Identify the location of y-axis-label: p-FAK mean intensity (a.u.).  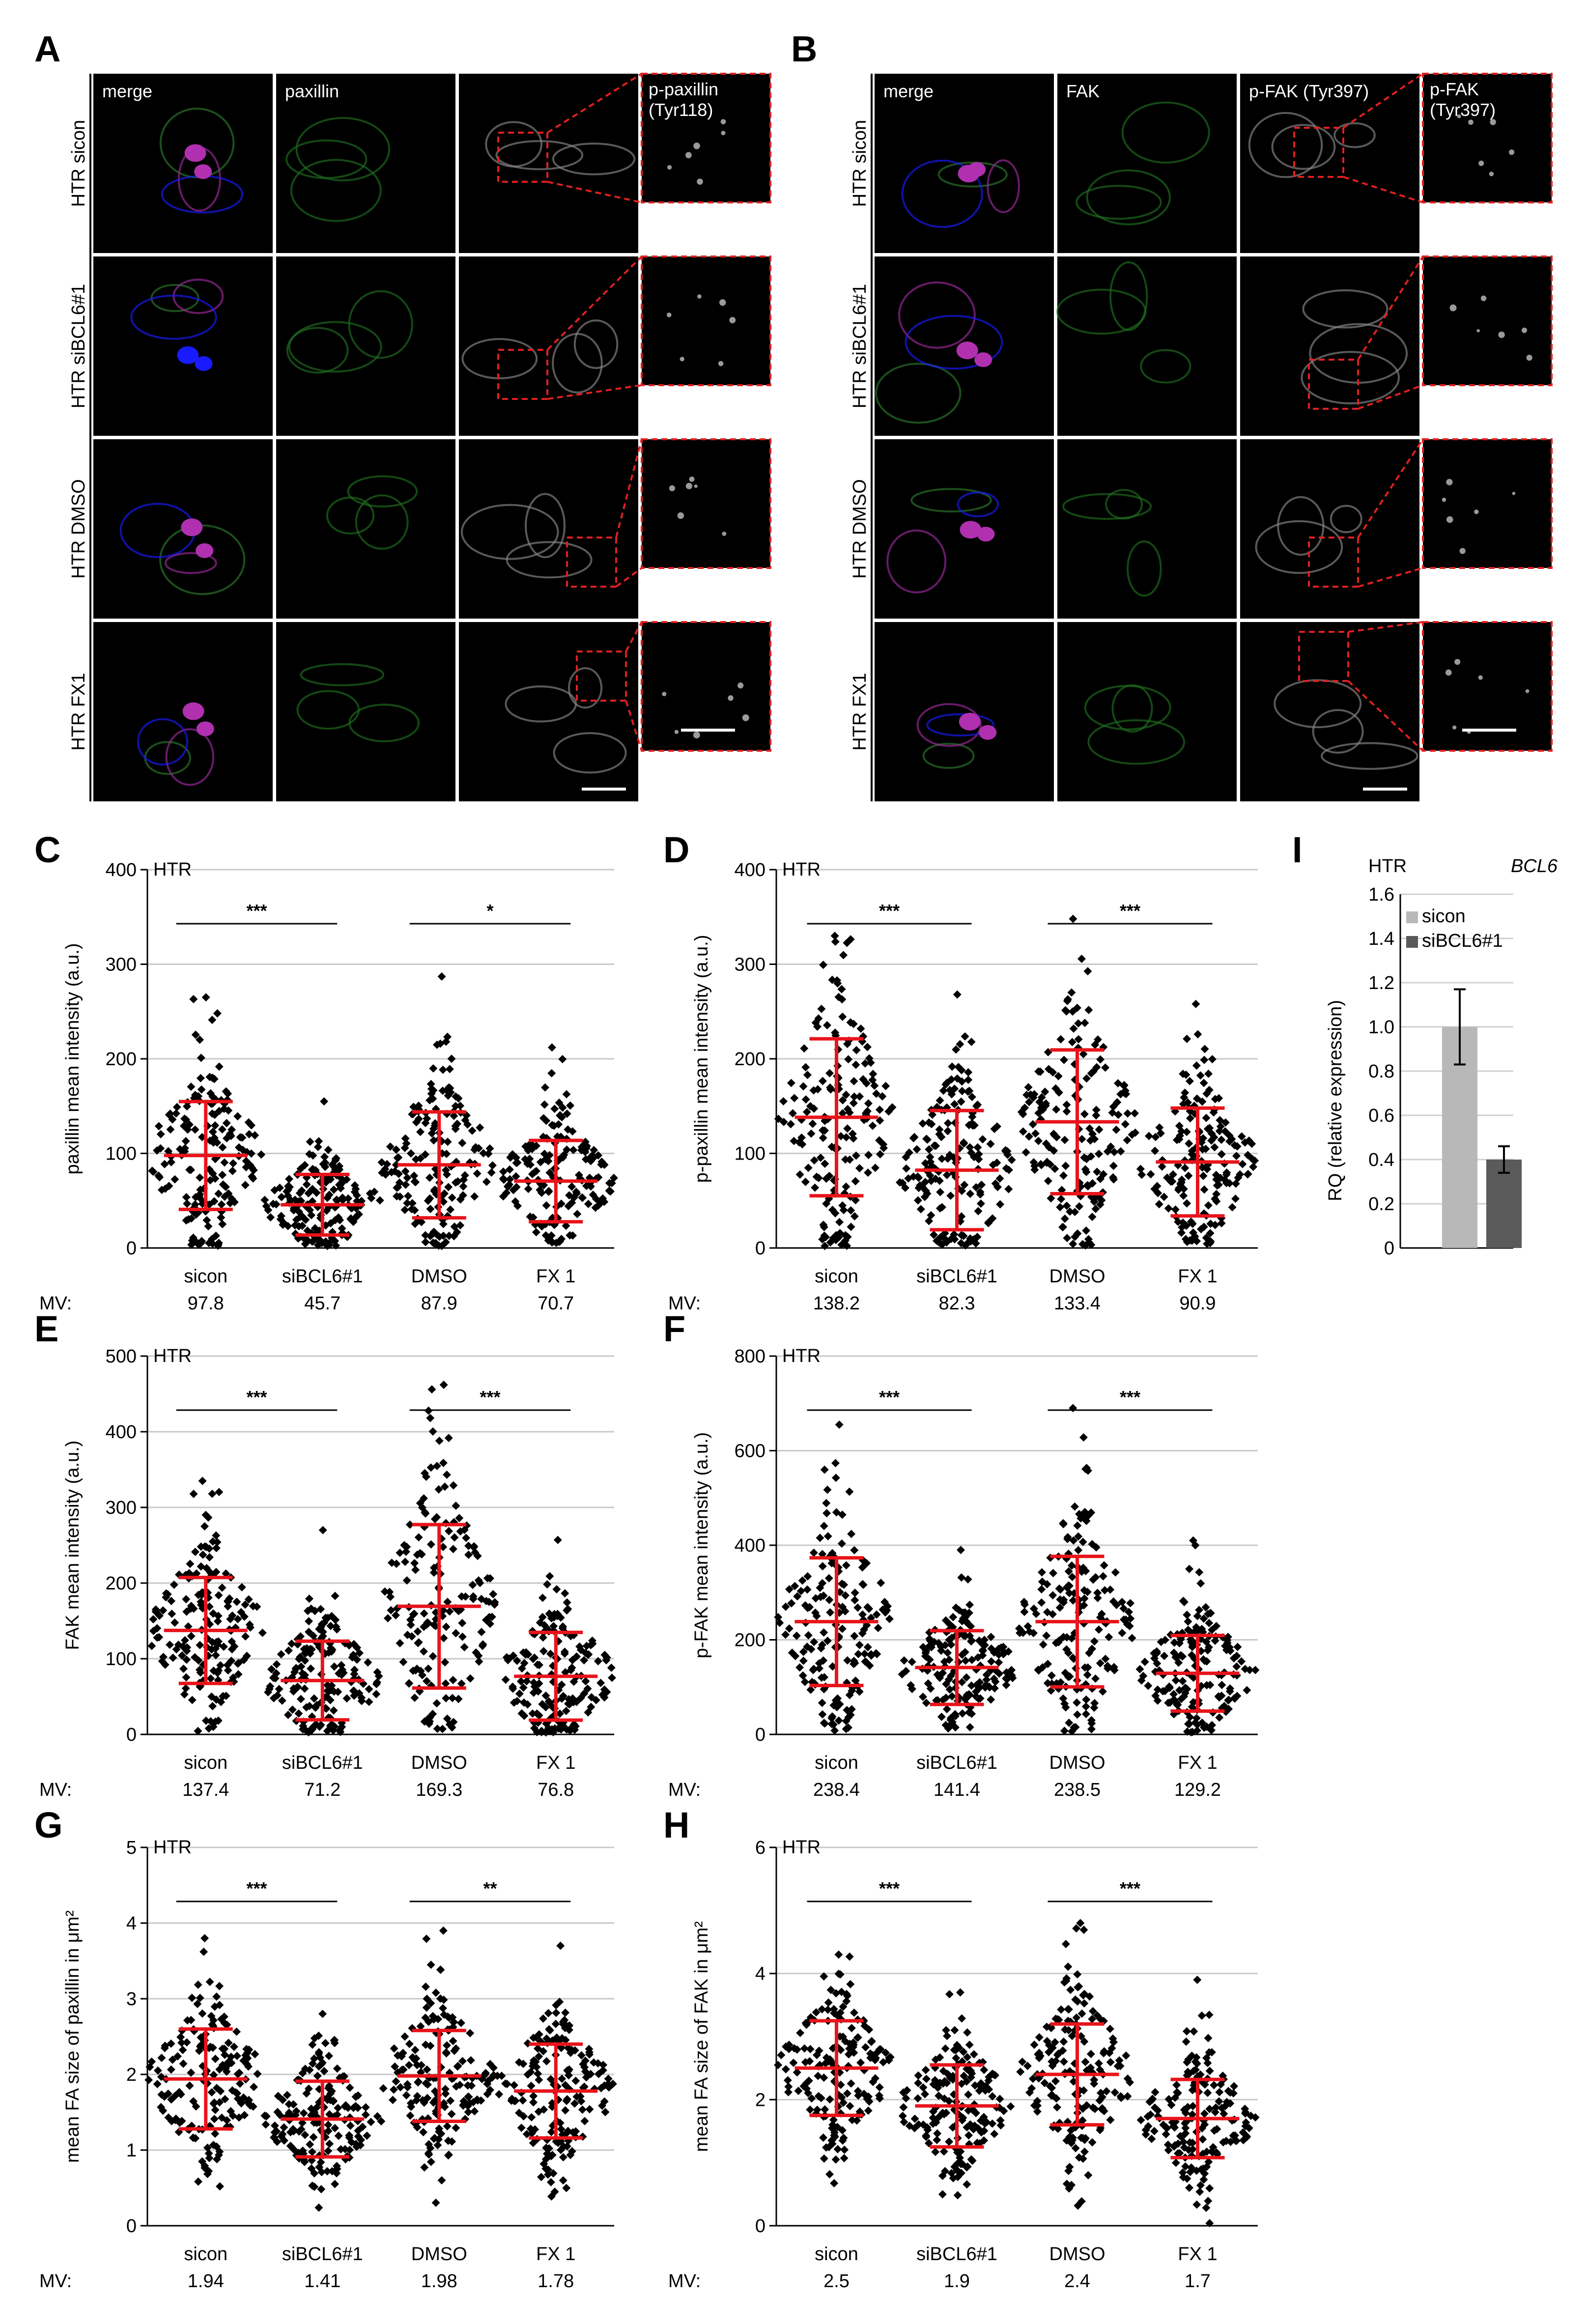
(701, 1545).